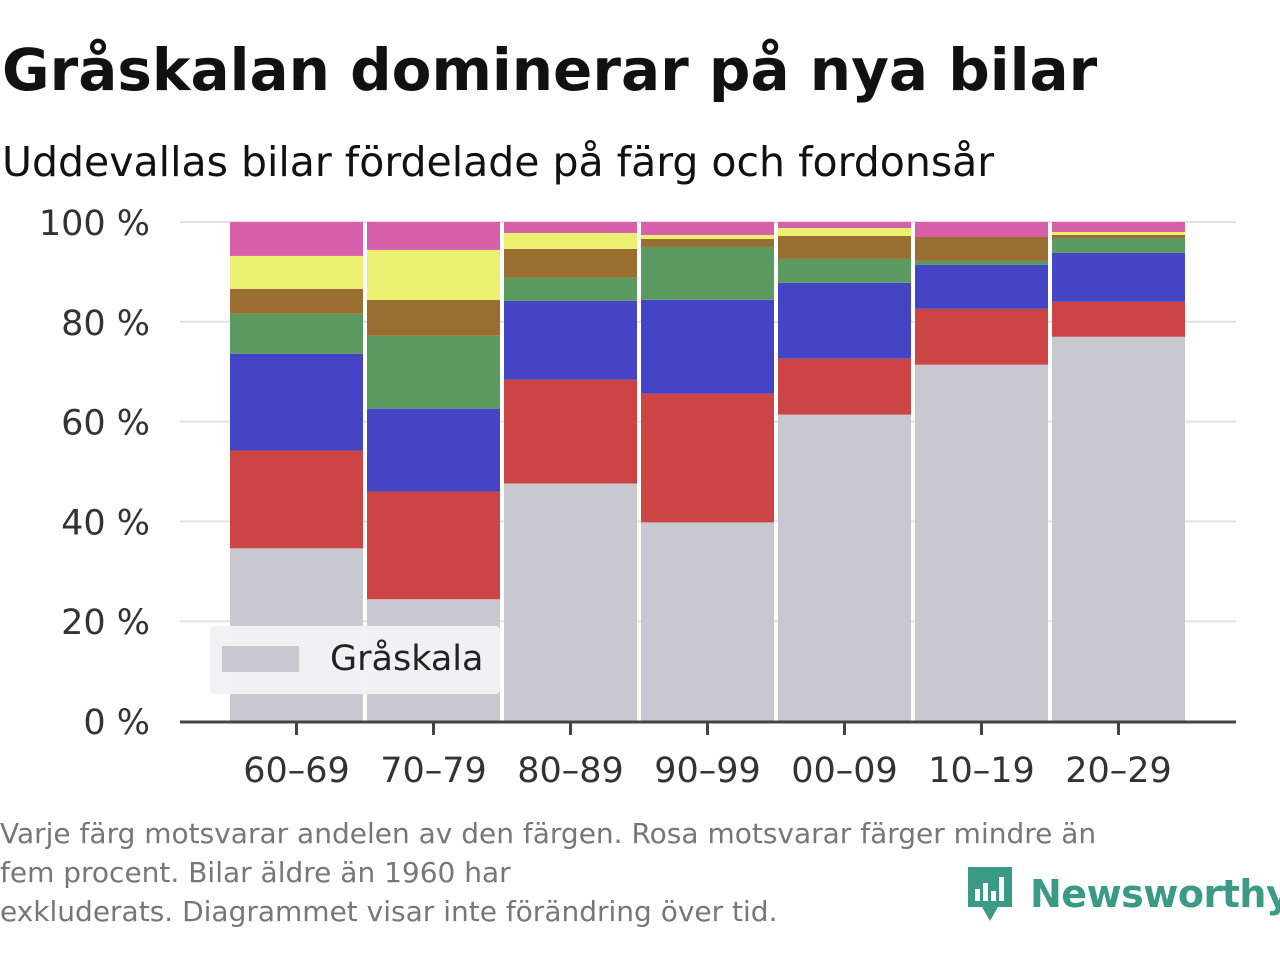 Image resolution: width=1280 pixels, height=960 pixels. I want to click on x-axis-ticks: 60–69 70–79 80–89 90–99 00–09 10–19 20–29, so click(707, 757).